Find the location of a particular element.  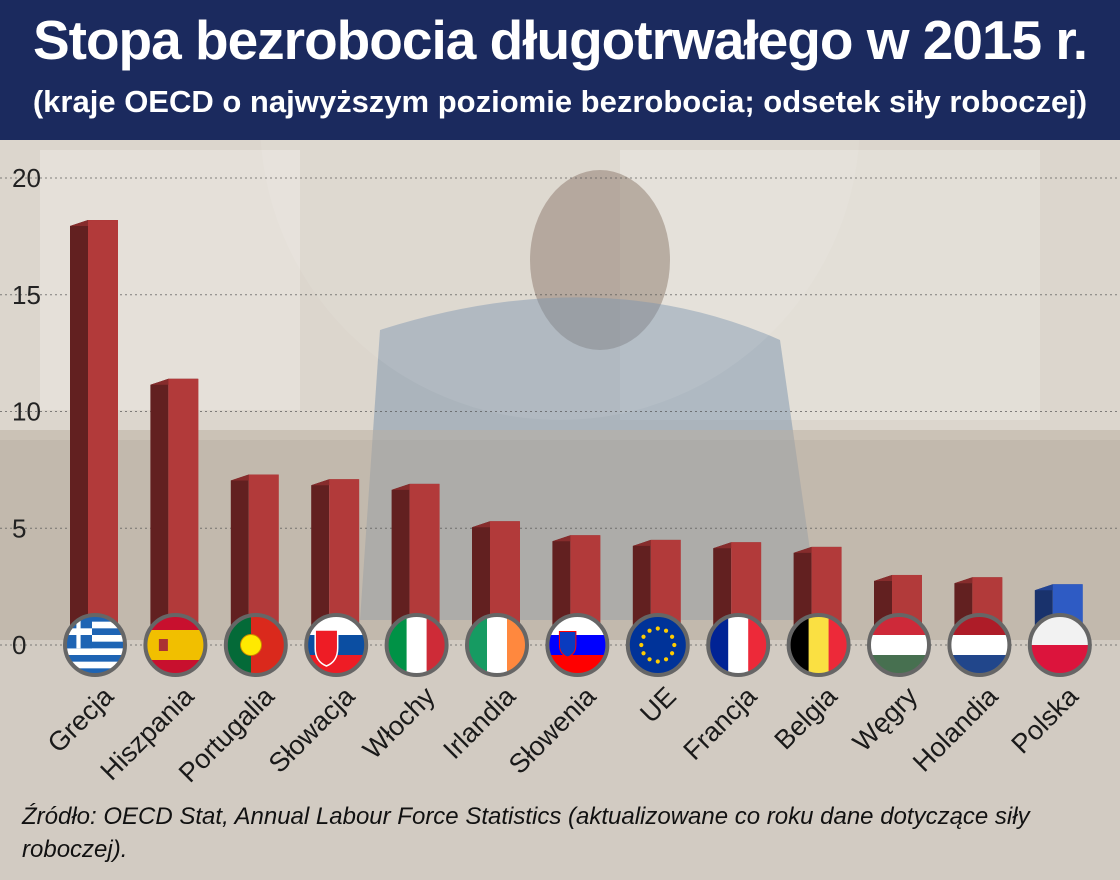

y-tick-label: 15 is located at coordinates (26, 295).